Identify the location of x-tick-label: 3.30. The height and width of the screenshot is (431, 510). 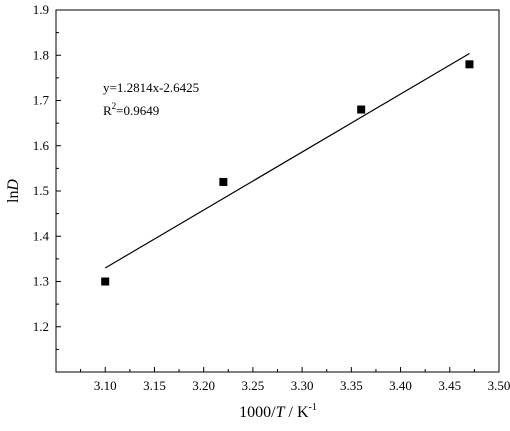
(302, 385).